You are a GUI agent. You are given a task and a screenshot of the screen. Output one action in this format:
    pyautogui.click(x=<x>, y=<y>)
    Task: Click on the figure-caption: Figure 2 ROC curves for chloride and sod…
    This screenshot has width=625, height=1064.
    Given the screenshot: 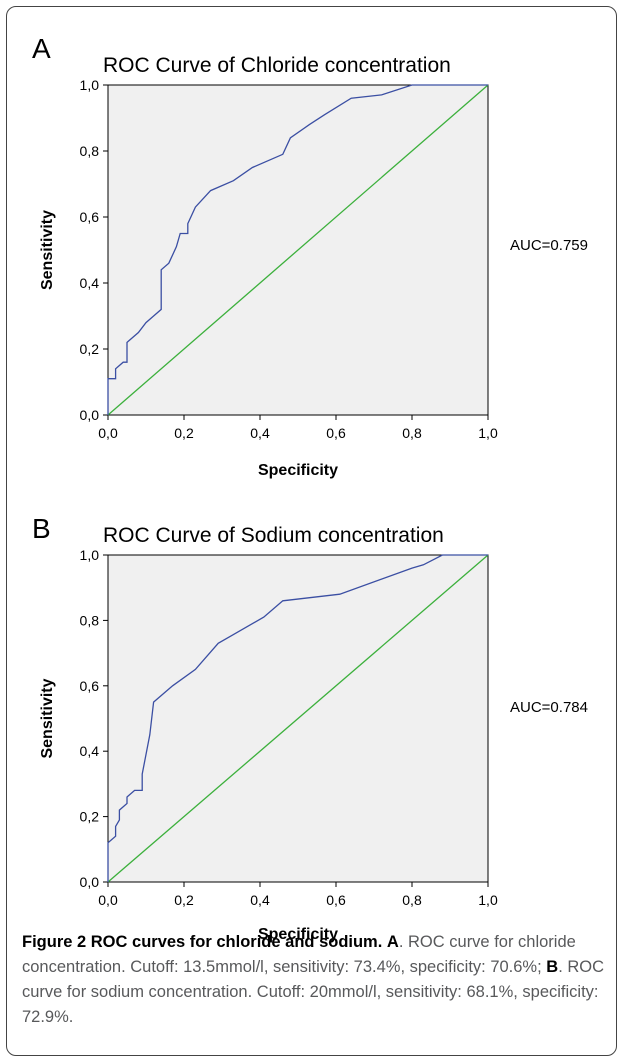 What is the action you would take?
    pyautogui.click(x=317, y=980)
    